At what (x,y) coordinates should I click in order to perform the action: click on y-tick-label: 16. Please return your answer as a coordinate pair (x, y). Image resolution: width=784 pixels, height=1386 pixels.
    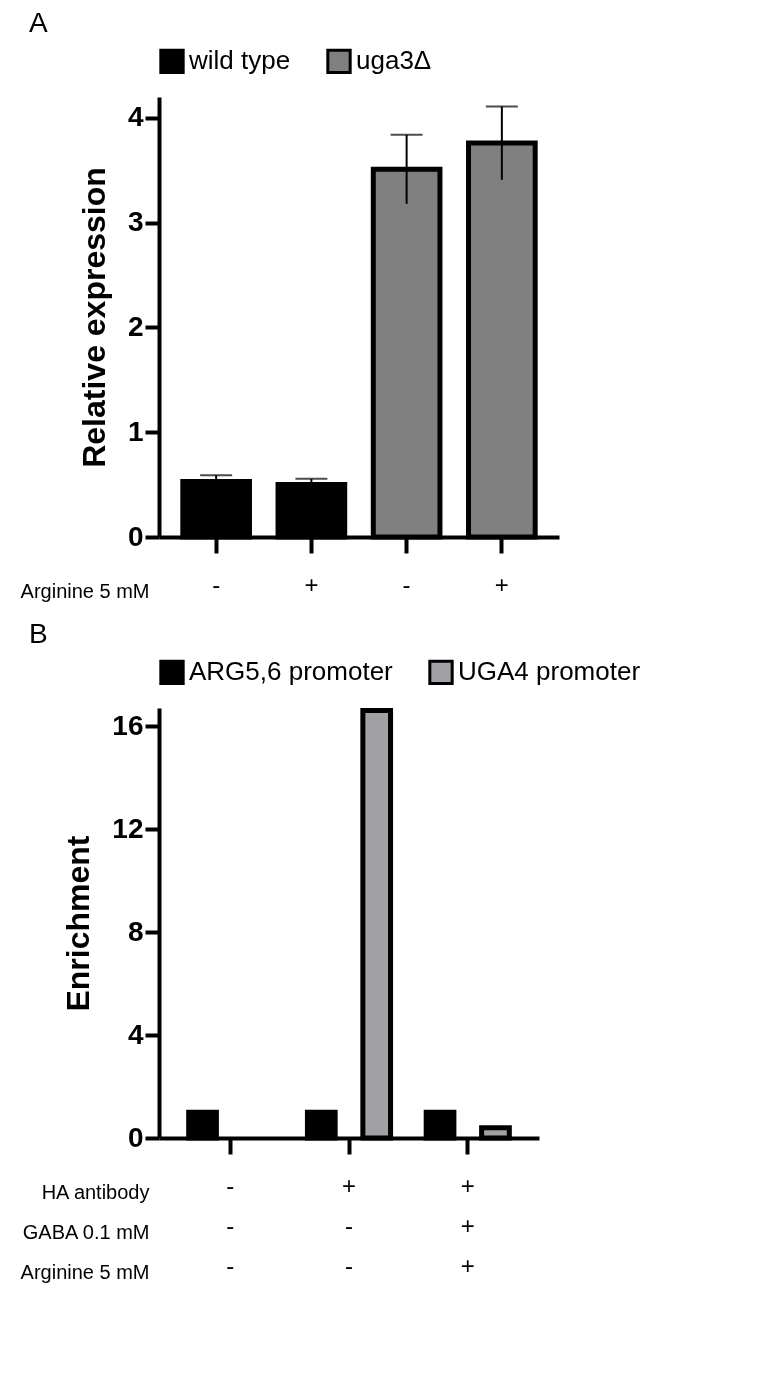
    Looking at the image, I should click on (128, 725).